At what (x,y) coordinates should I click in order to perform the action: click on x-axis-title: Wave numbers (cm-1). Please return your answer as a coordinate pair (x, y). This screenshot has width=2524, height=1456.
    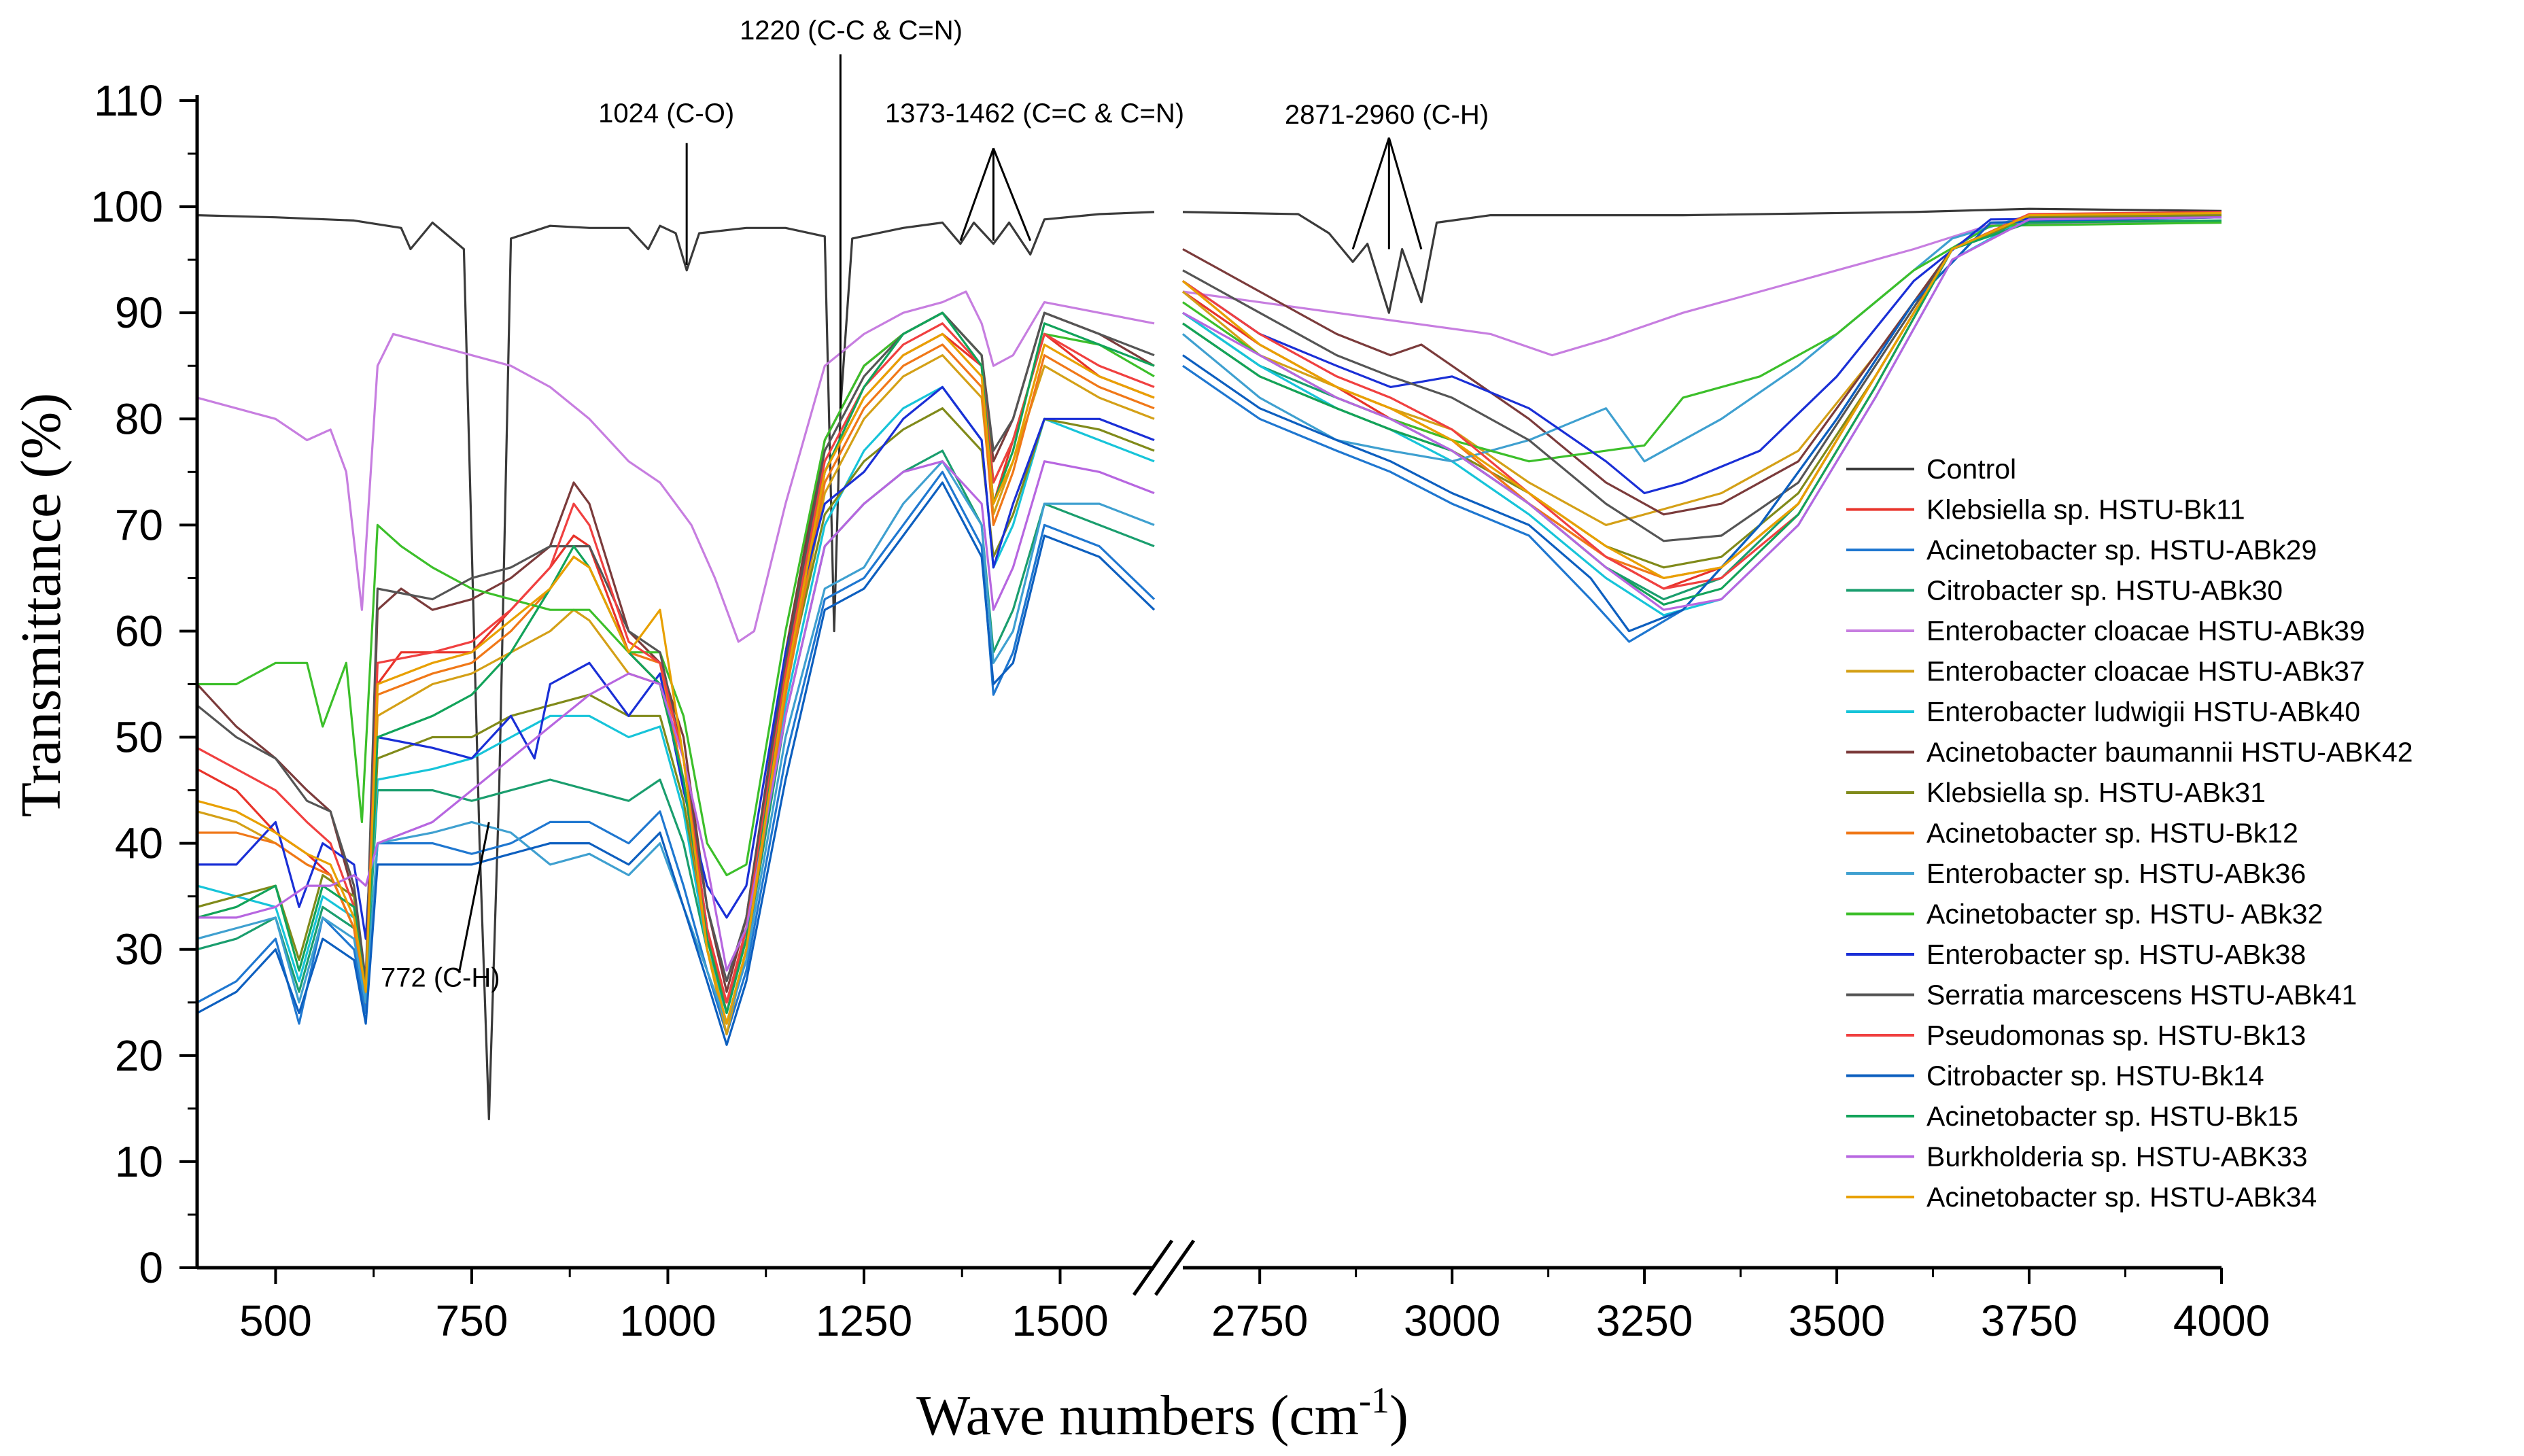
    Looking at the image, I should click on (1162, 1414).